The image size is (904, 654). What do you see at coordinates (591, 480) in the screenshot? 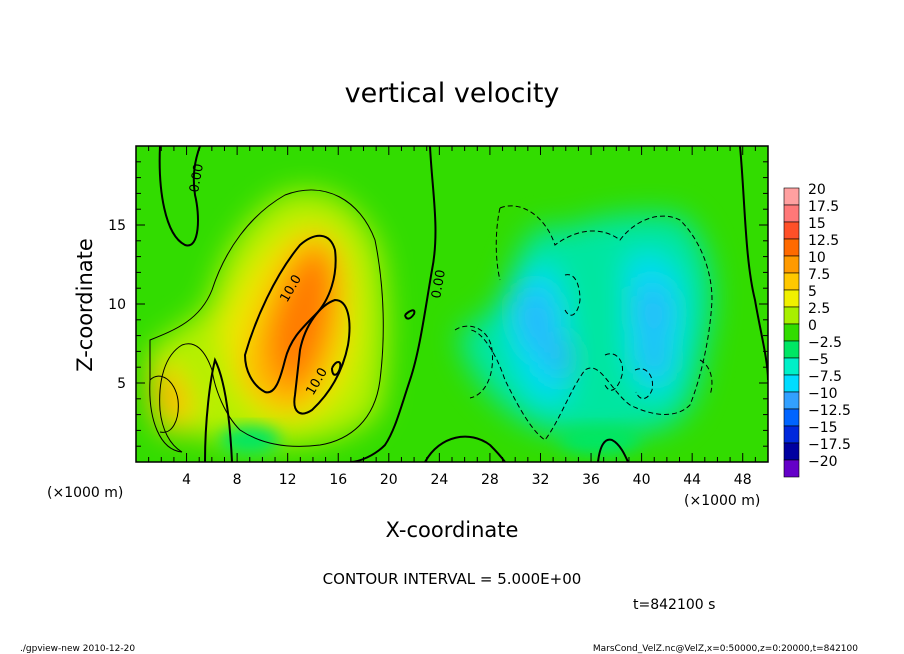
I see `x-tick-label: 36` at bounding box center [591, 480].